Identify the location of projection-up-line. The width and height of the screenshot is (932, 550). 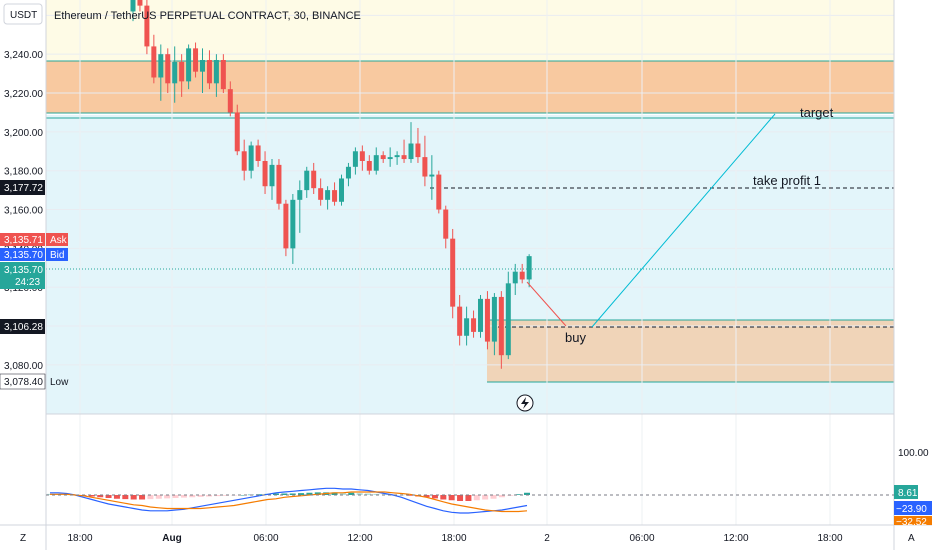
(683, 220).